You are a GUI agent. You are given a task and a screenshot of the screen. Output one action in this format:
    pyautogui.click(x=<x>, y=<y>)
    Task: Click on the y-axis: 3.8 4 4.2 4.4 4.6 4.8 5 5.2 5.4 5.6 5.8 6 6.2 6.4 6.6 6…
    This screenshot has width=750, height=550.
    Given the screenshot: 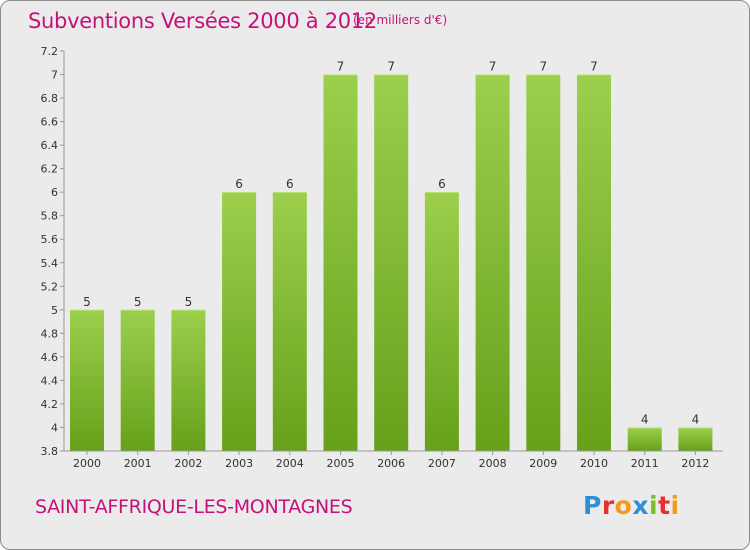 What is the action you would take?
    pyautogui.click(x=53, y=251)
    